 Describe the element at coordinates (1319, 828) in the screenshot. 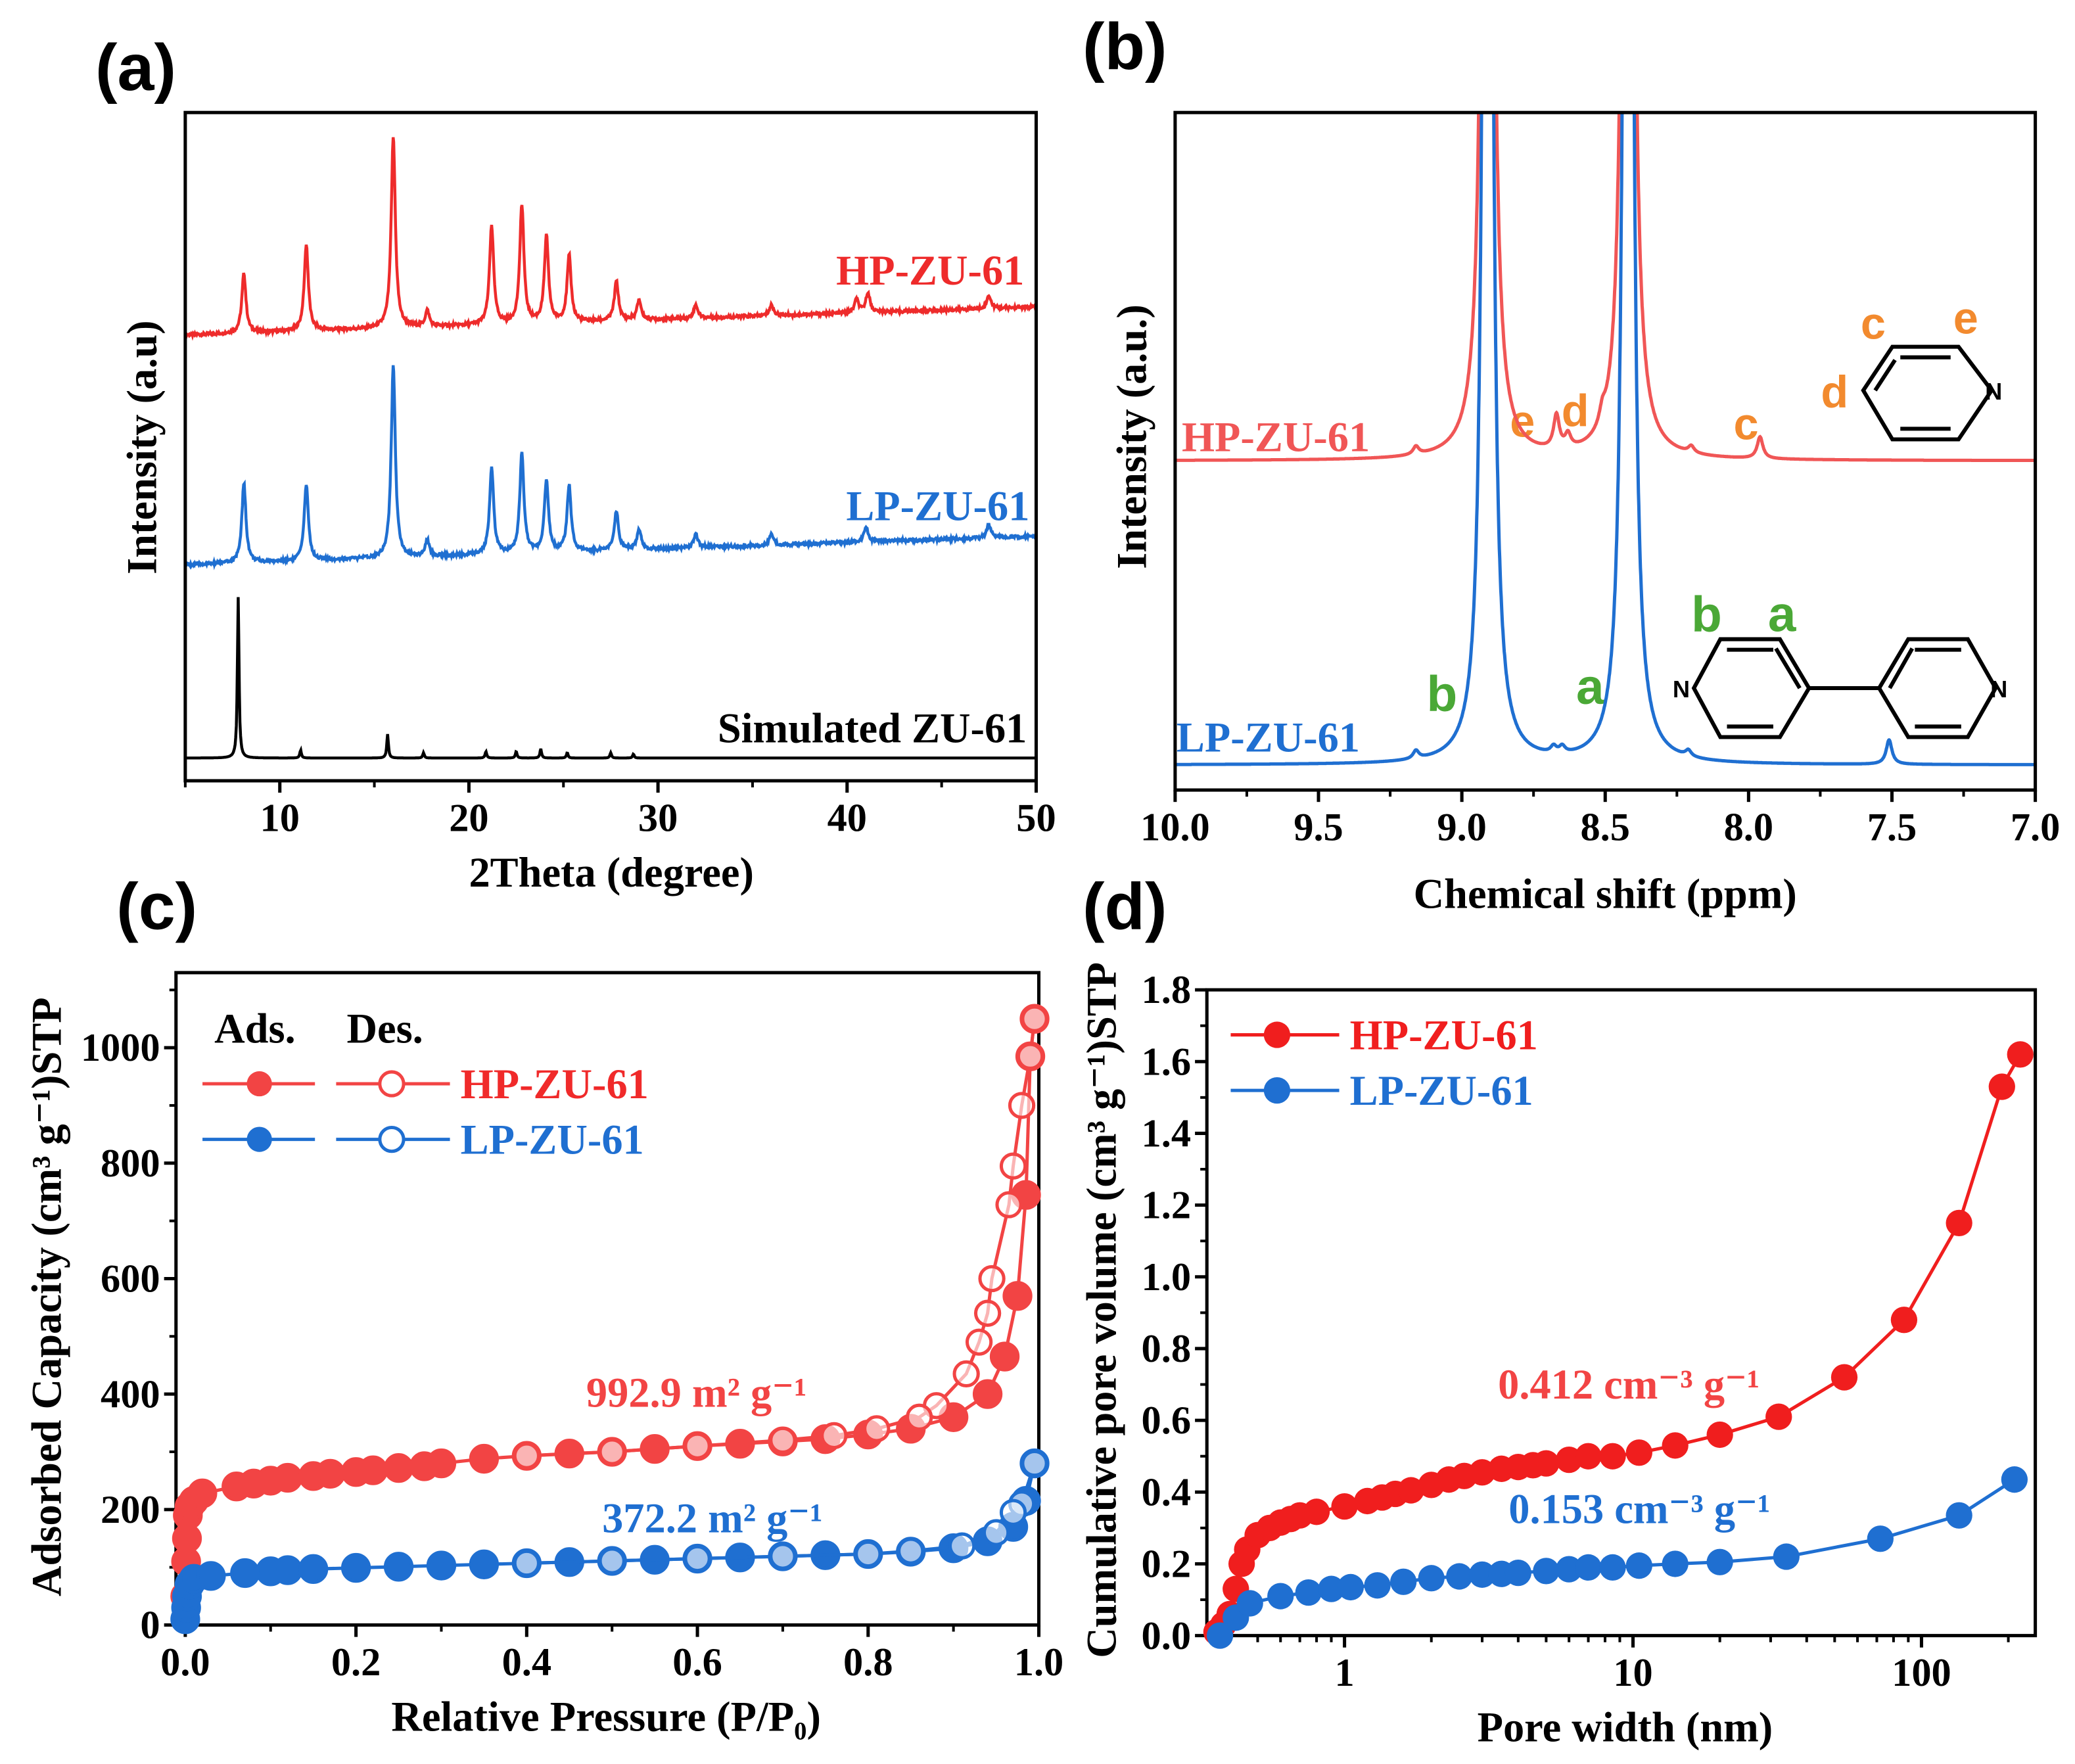

I see `x-tick-label: 9.5` at that location.